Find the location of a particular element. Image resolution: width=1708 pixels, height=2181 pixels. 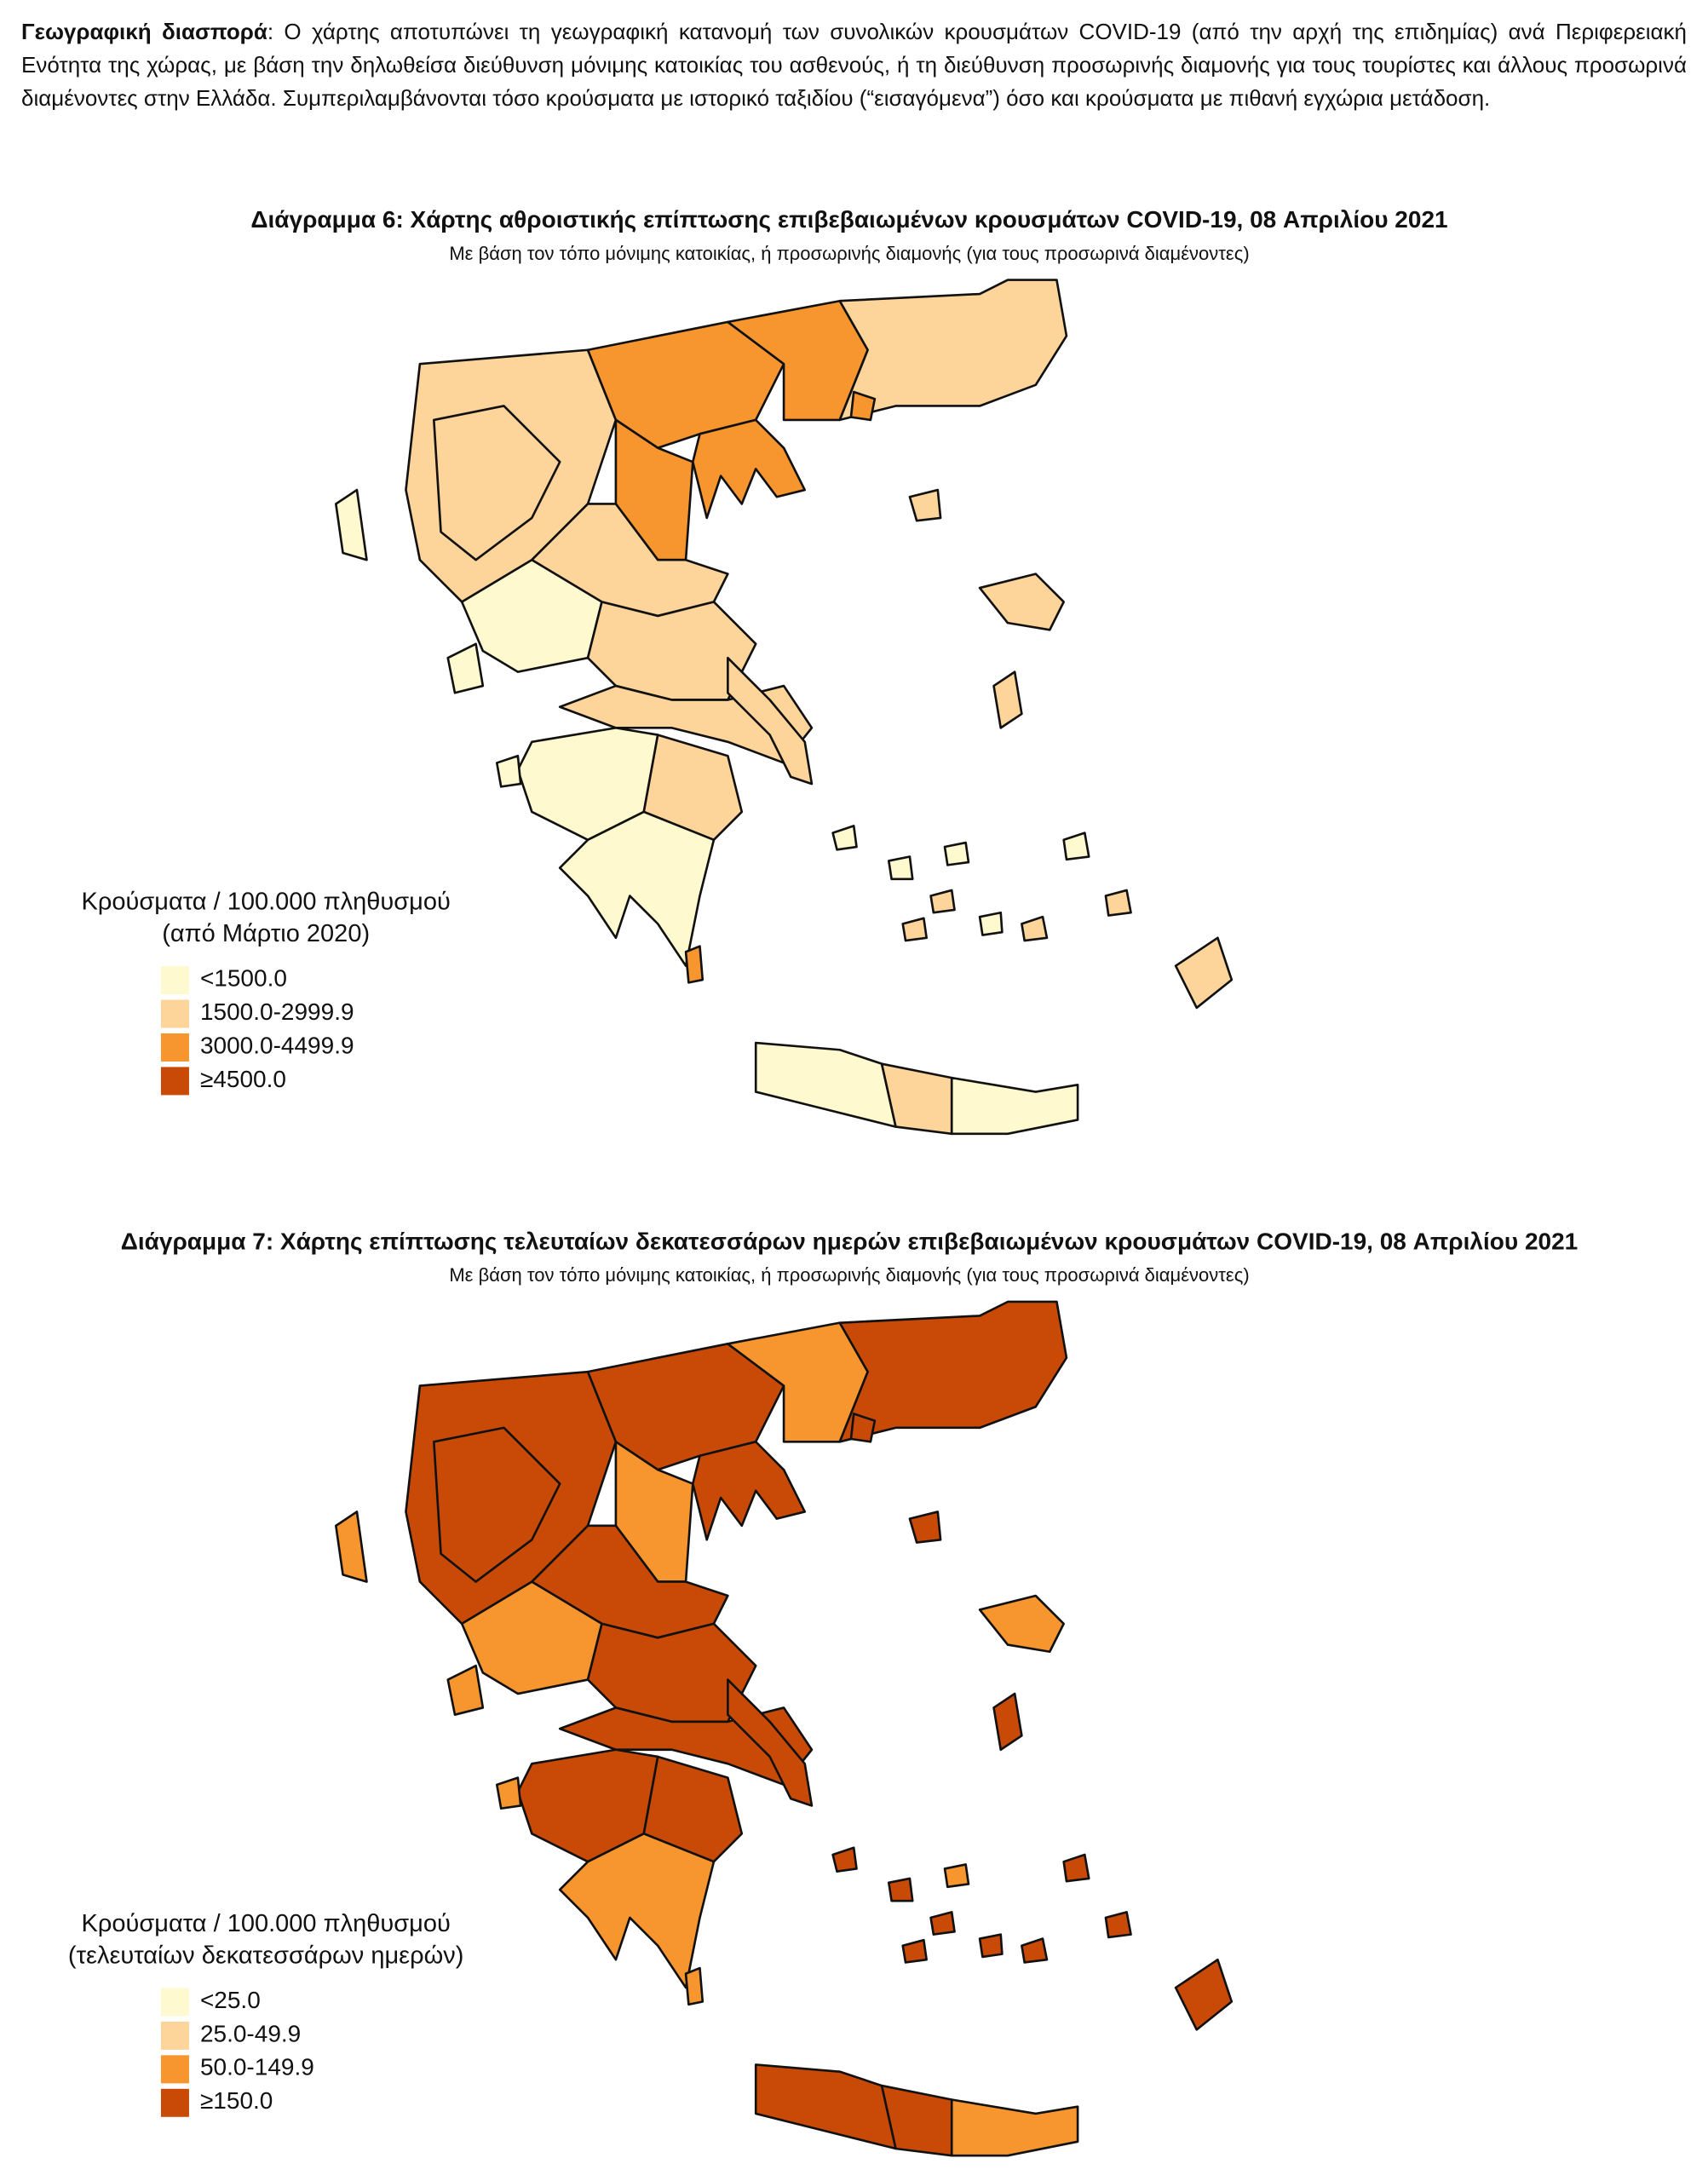

legend-label: 3000.0-4499.9 is located at coordinates (277, 1045).